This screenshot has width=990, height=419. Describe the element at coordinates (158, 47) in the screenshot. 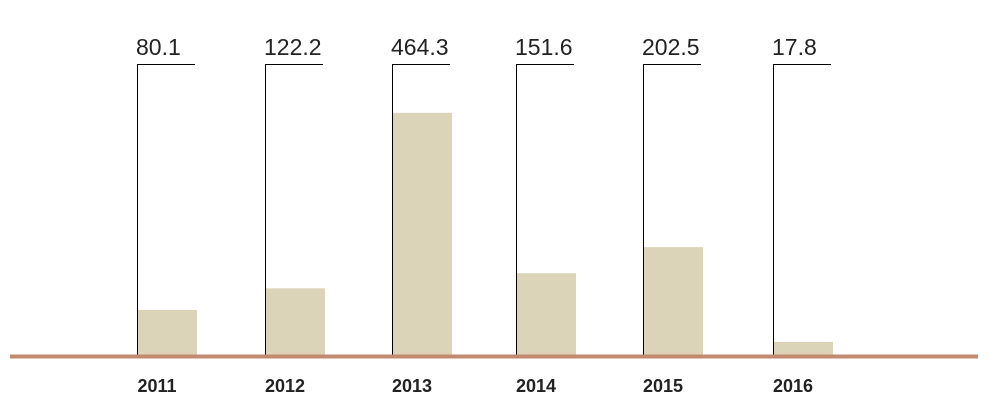

I see `data-label-2011: 80.1` at that location.